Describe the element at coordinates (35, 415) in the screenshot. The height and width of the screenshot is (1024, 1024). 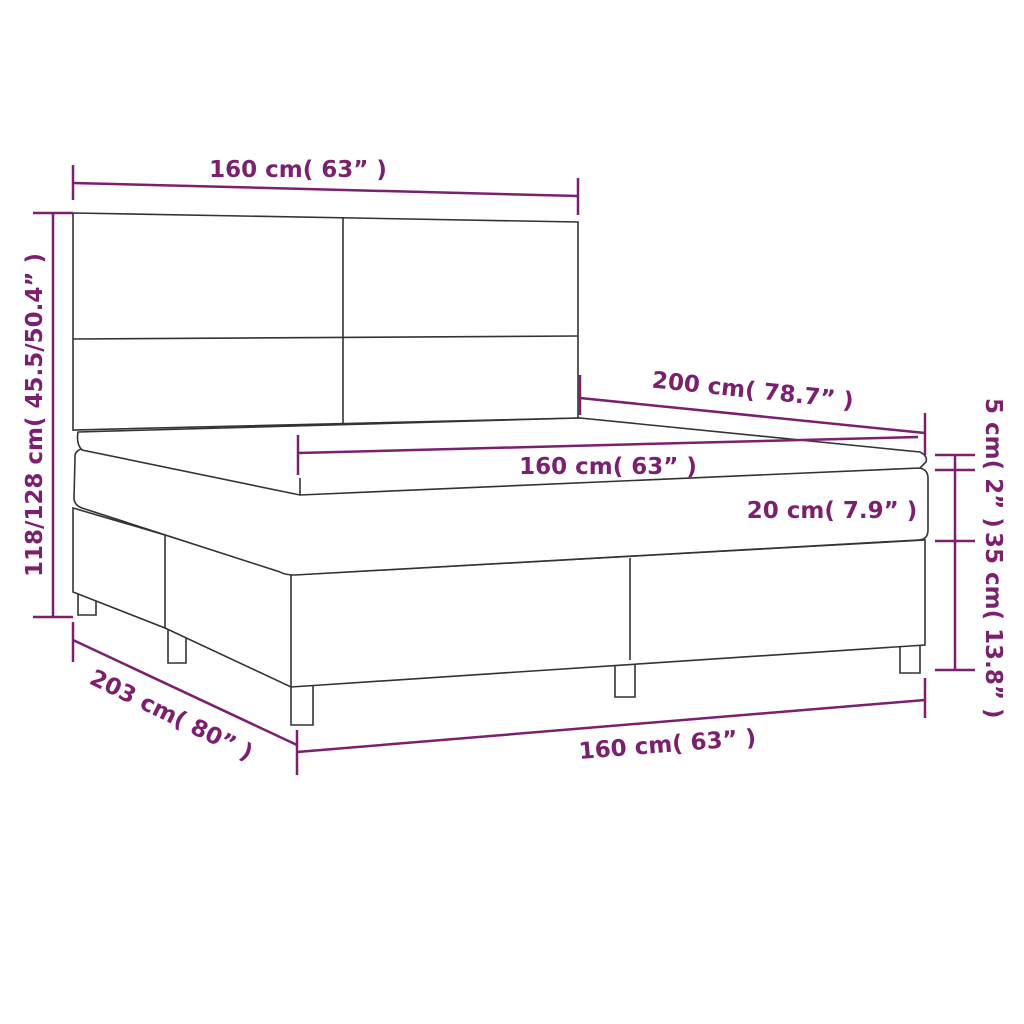
I see `total-height-label: 118/128 cm( 45.5/50.4” )` at that location.